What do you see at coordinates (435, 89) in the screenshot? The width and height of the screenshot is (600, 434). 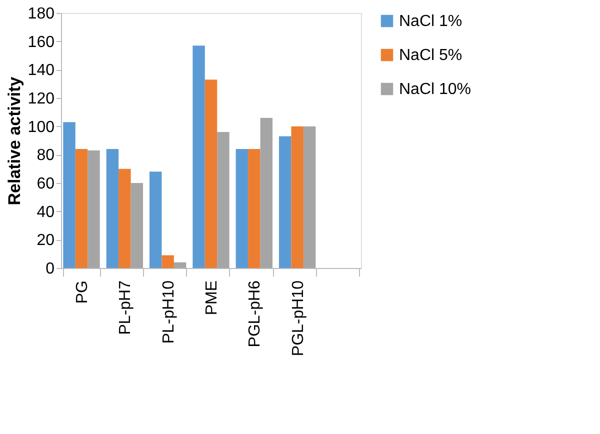 I see `legend-label: NaCl 10%` at bounding box center [435, 89].